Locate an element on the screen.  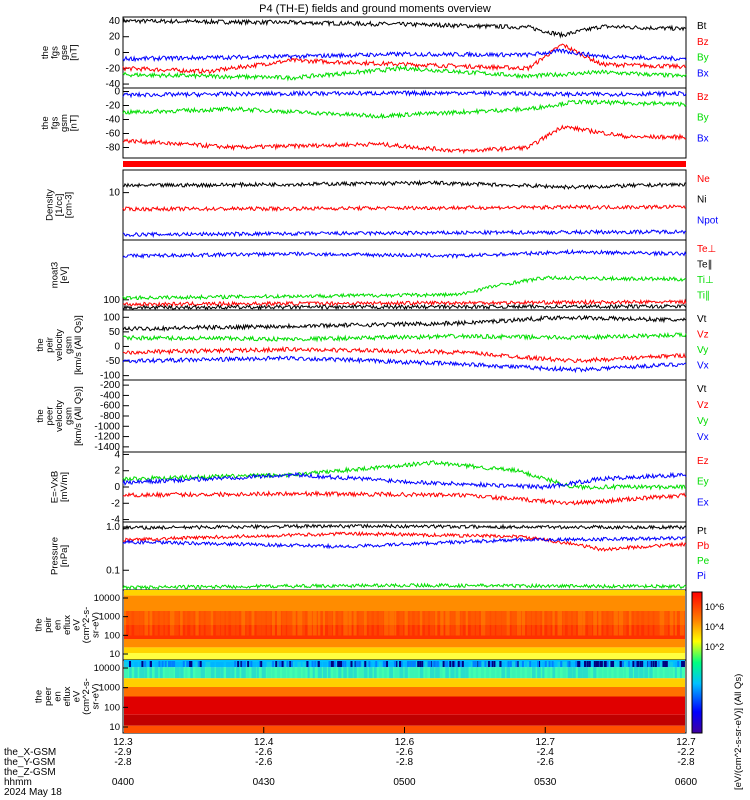
colorbar-tick-label: 10^6 is located at coordinates (714, 607).